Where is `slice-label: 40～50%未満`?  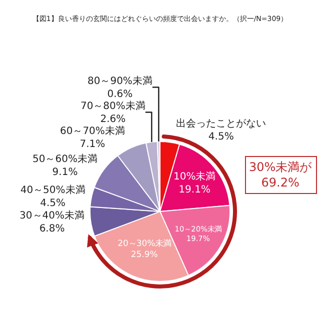
slice-label: 40～50%未満 is located at coordinates (53, 190).